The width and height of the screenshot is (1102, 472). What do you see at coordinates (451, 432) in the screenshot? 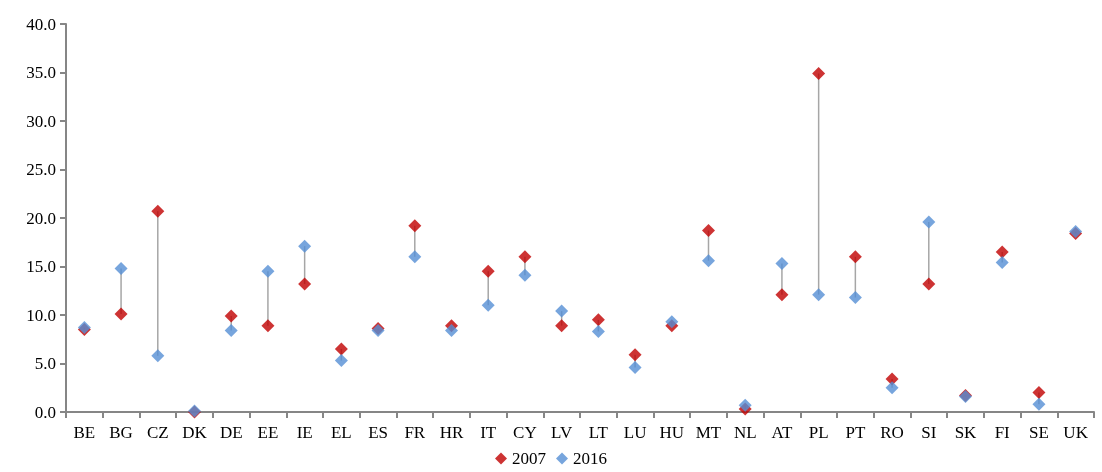
I see `x-tick-label: HR` at bounding box center [451, 432].